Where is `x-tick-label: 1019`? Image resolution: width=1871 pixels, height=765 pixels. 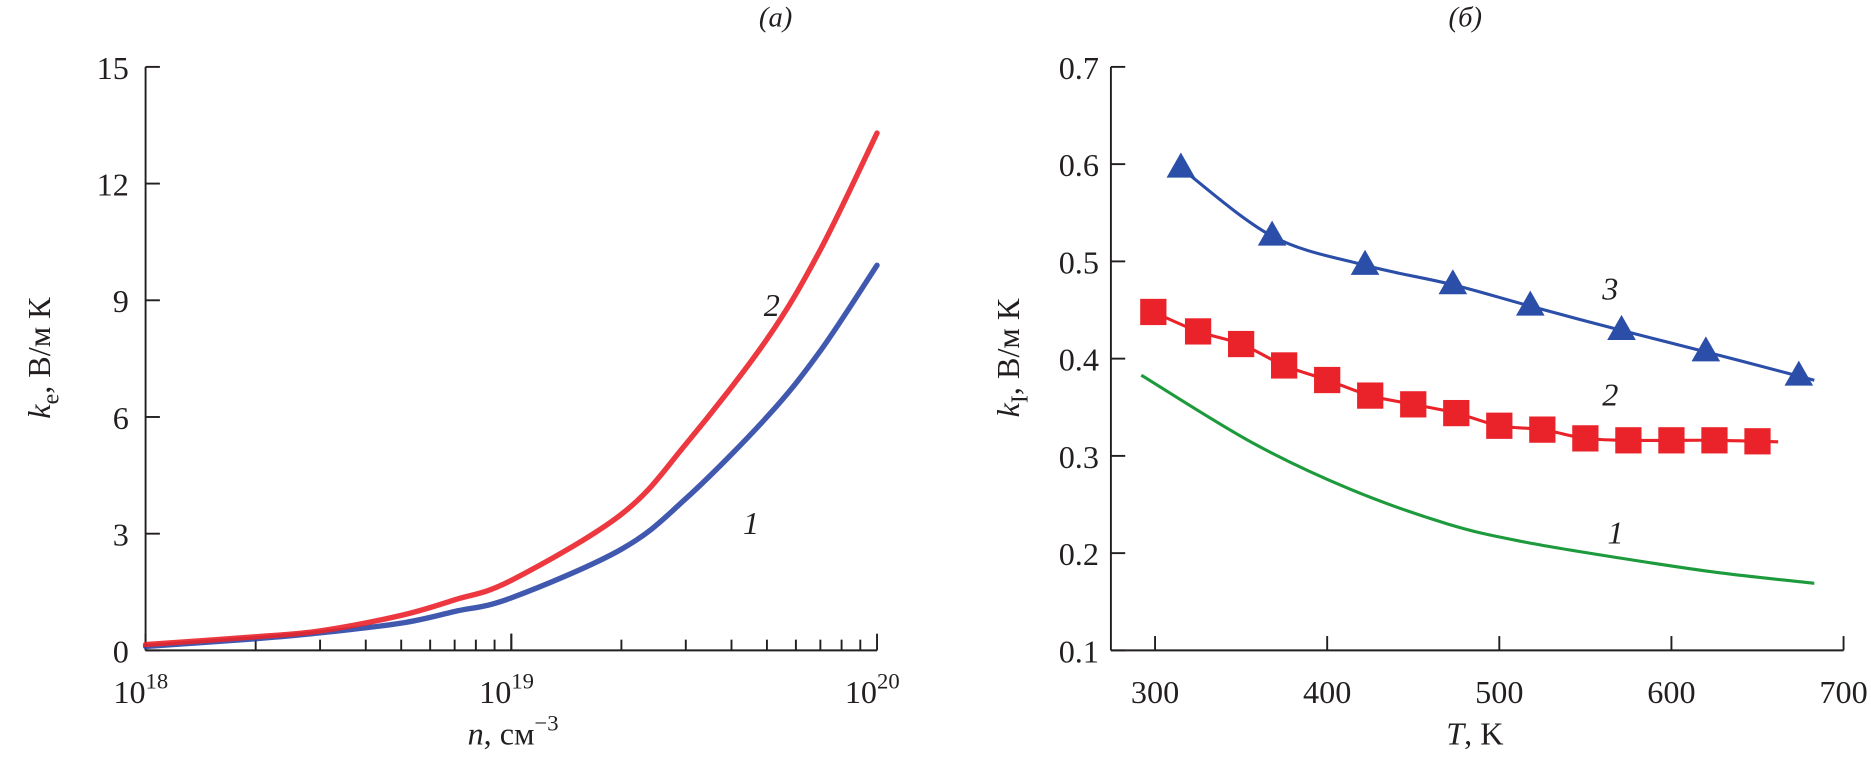
x-tick-label: 1019 is located at coordinates (506, 689).